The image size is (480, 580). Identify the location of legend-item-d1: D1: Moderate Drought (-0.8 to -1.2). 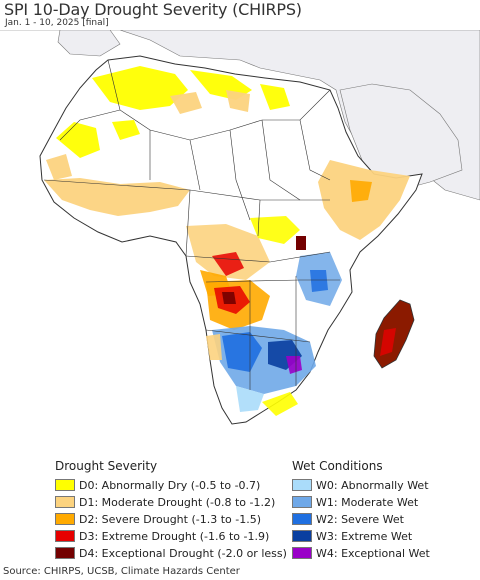
(165, 502).